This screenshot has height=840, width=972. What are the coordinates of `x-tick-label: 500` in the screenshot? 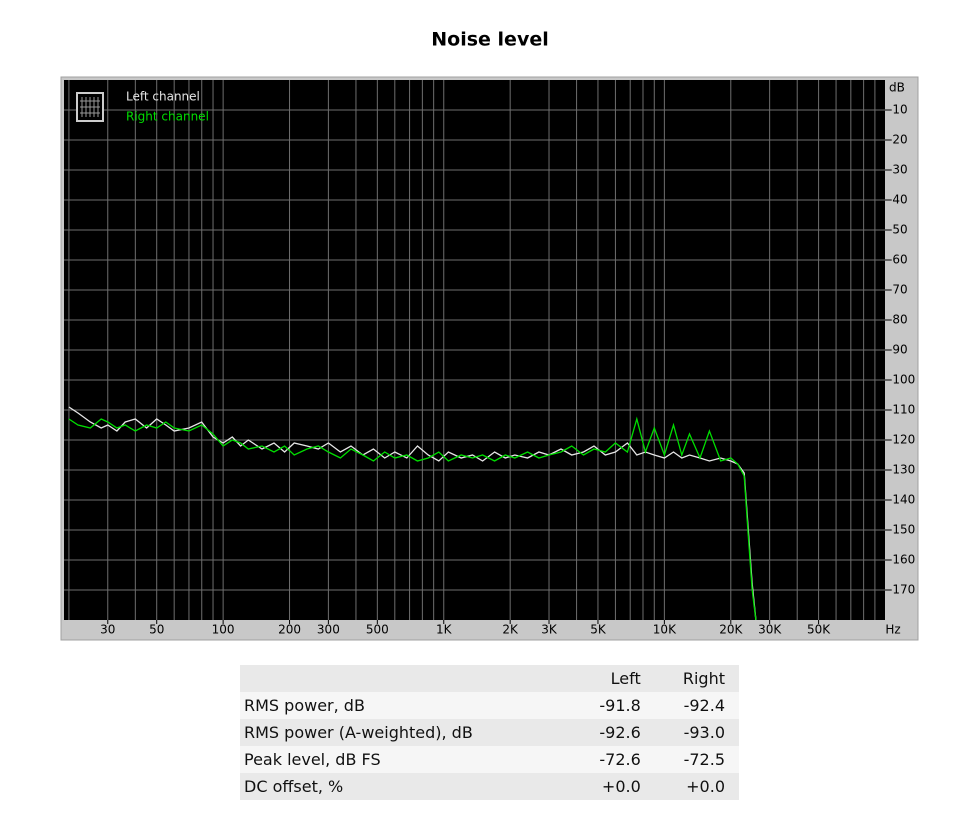 It's located at (377, 630).